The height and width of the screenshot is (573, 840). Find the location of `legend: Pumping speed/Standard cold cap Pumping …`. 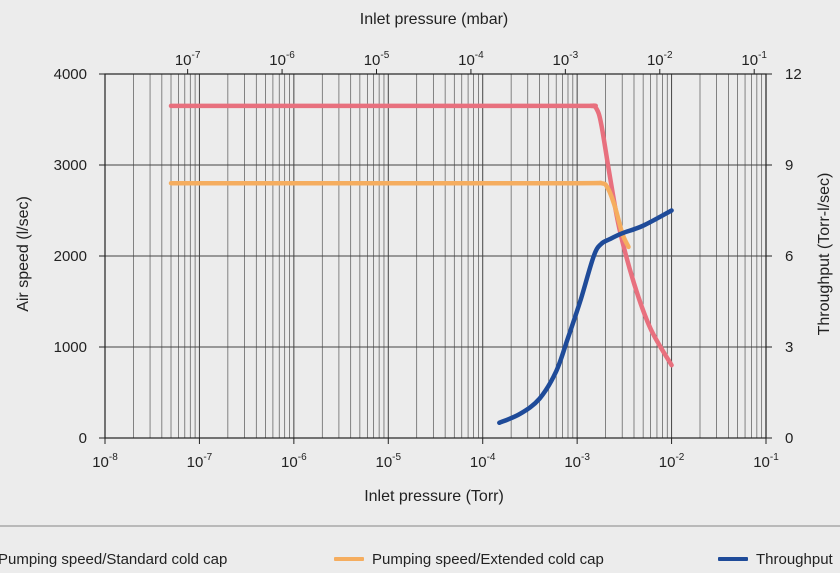

legend: Pumping speed/Standard cold cap Pumping … is located at coordinates (420, 549).